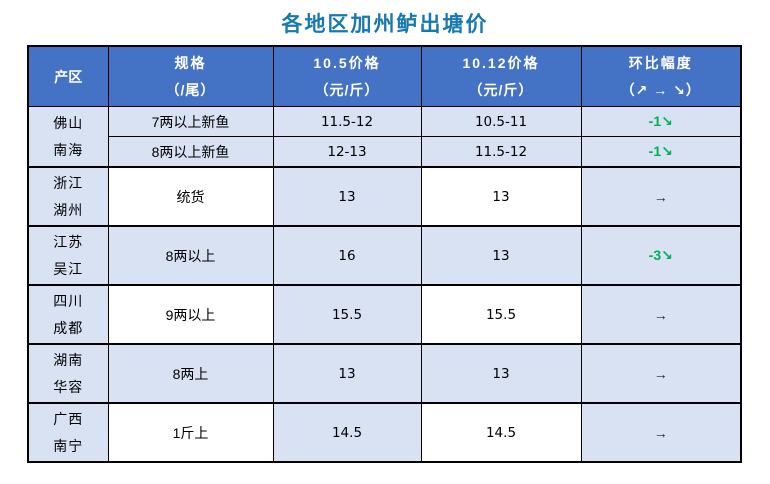  Describe the element at coordinates (190, 63) in the screenshot. I see `header-spec-line1: 规格` at that location.